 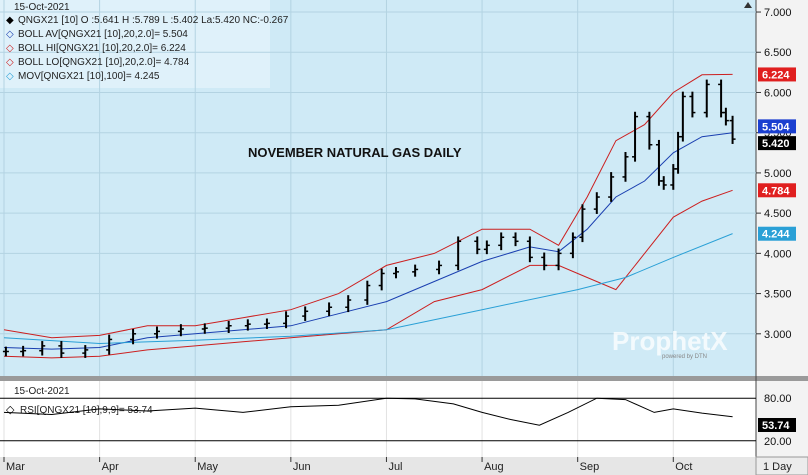 I want to click on x-tick-label: Oct, so click(x=683, y=467).